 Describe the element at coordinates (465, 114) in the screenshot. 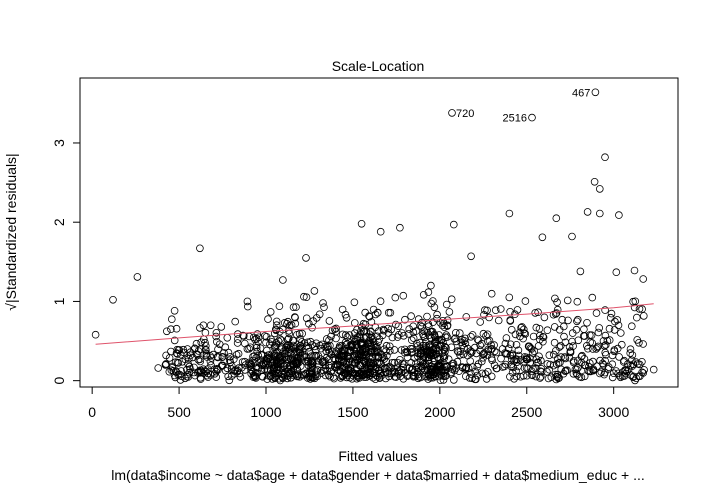

I see `outlier-label: 720` at that location.